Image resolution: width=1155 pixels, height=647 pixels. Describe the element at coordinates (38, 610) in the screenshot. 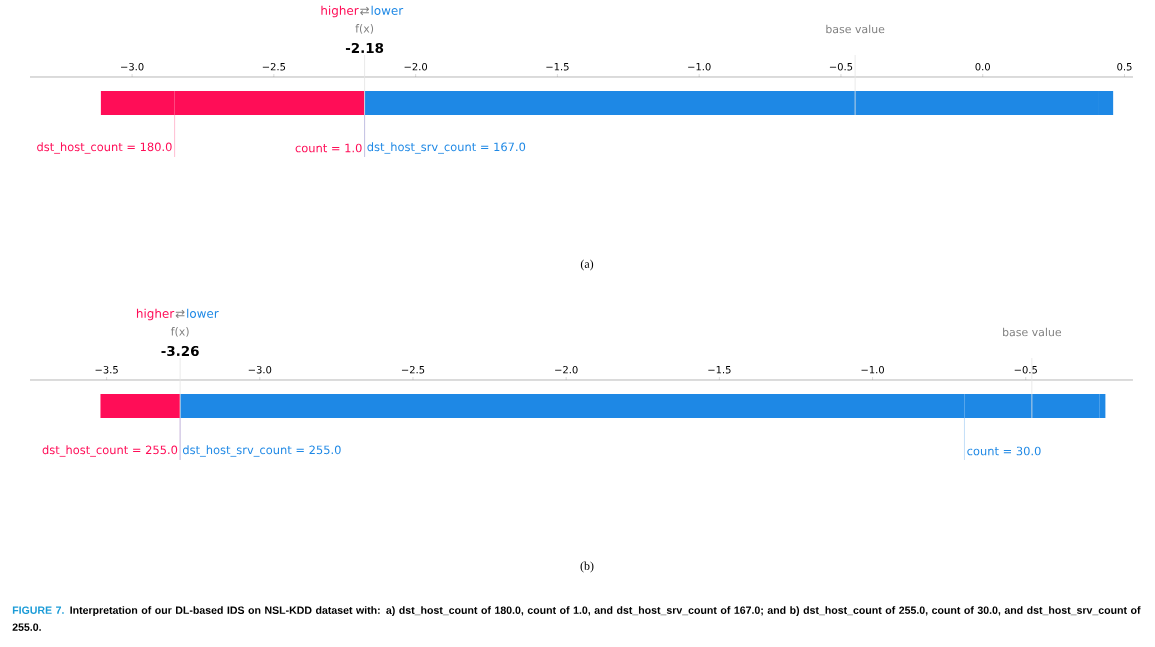

I see `caption: FIGURE 7.` at that location.